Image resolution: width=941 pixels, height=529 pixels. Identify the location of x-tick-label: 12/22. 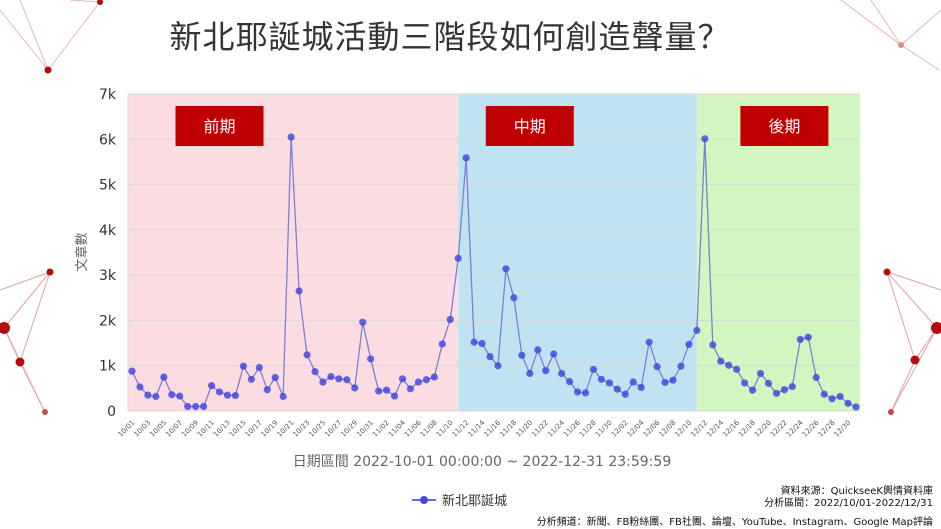
(779, 429).